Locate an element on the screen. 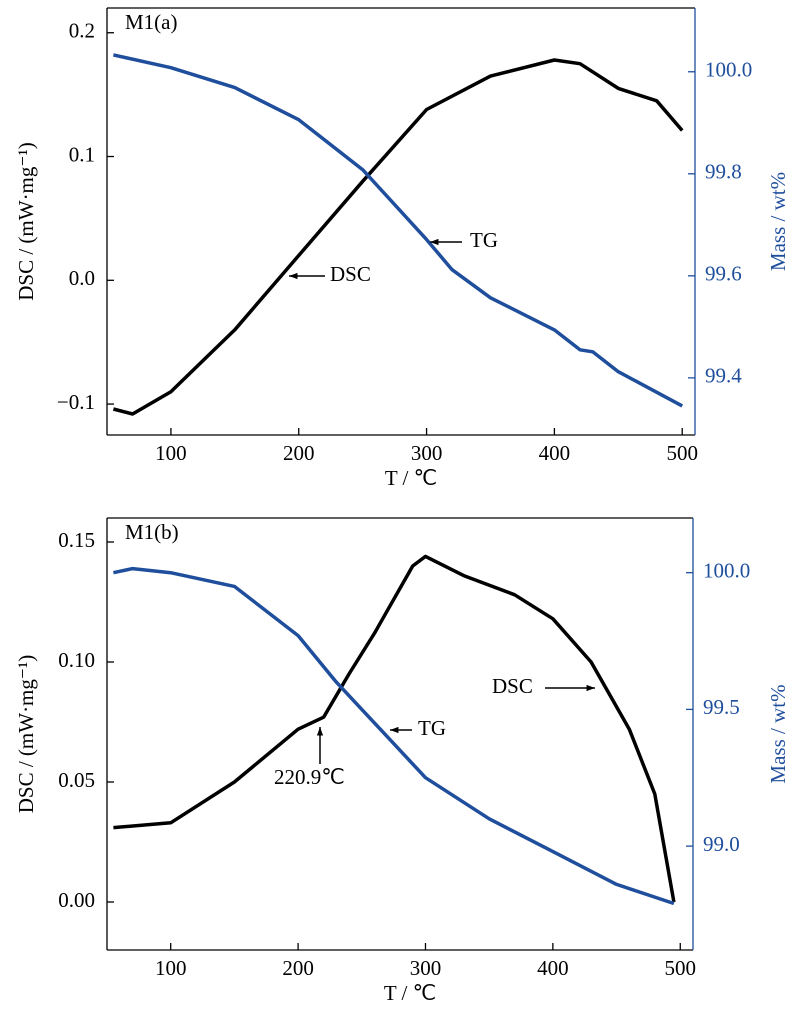 The image size is (800, 1016). annotation: 220.9℃ is located at coordinates (309, 777).